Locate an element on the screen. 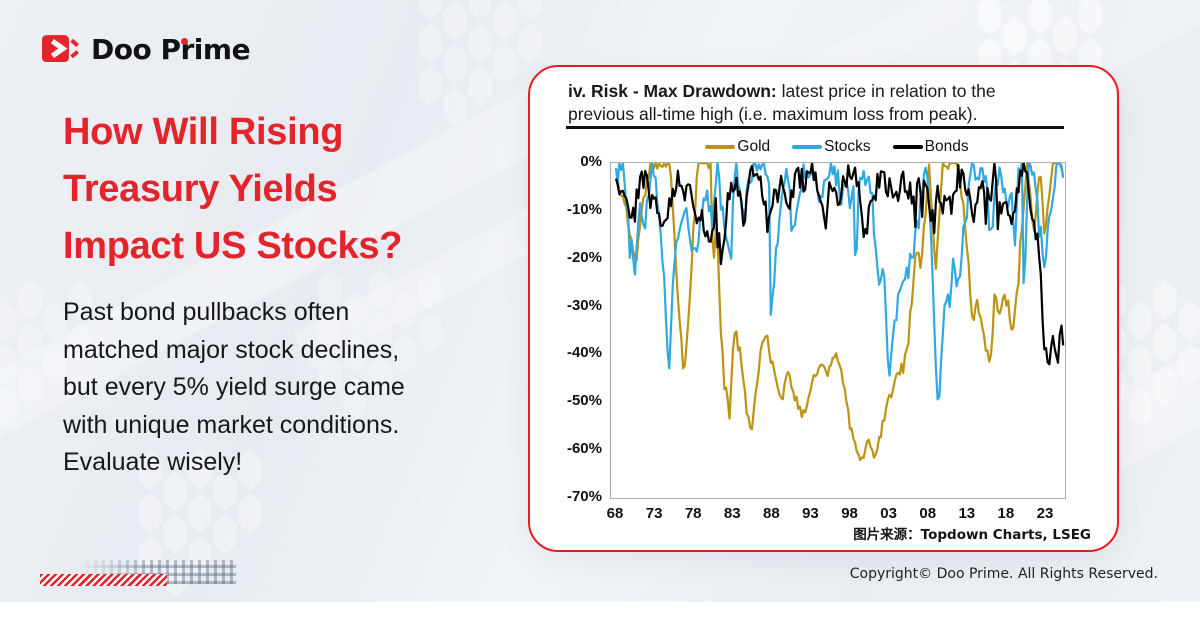  legend-item-bonds: Bonds is located at coordinates (930, 147).